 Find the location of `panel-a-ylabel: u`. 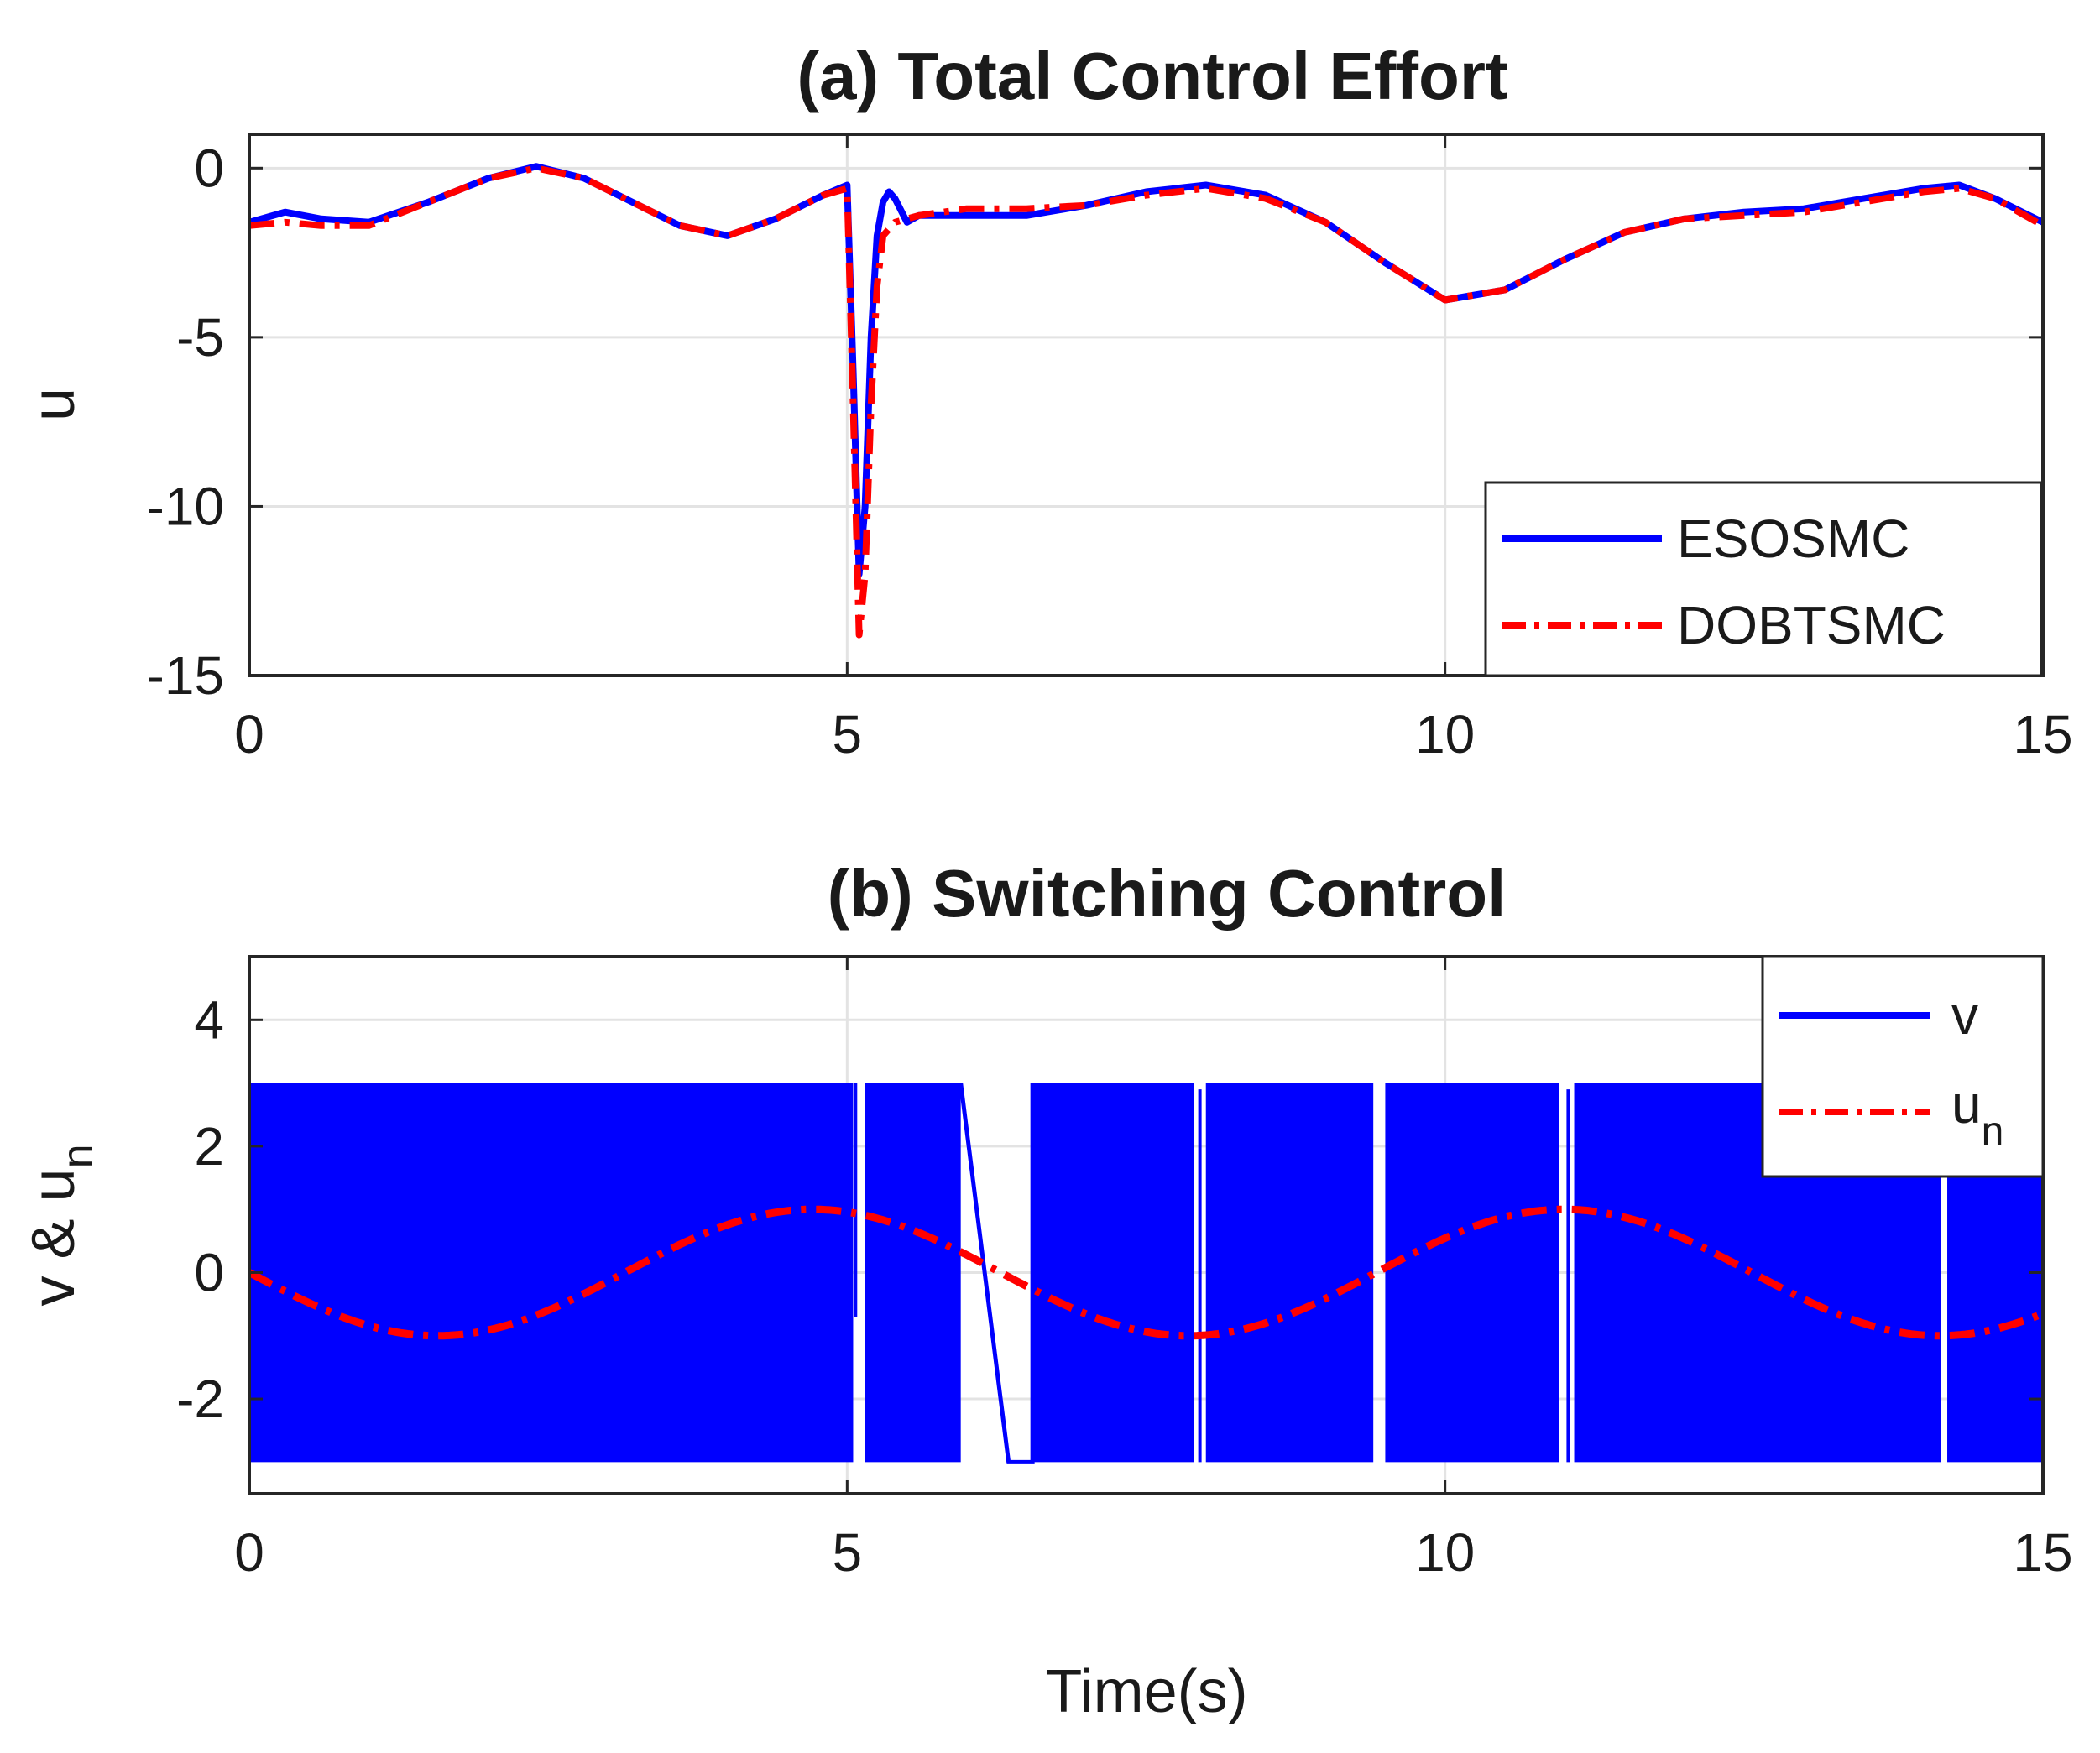

panel-a-ylabel: u is located at coordinates (54, 404).